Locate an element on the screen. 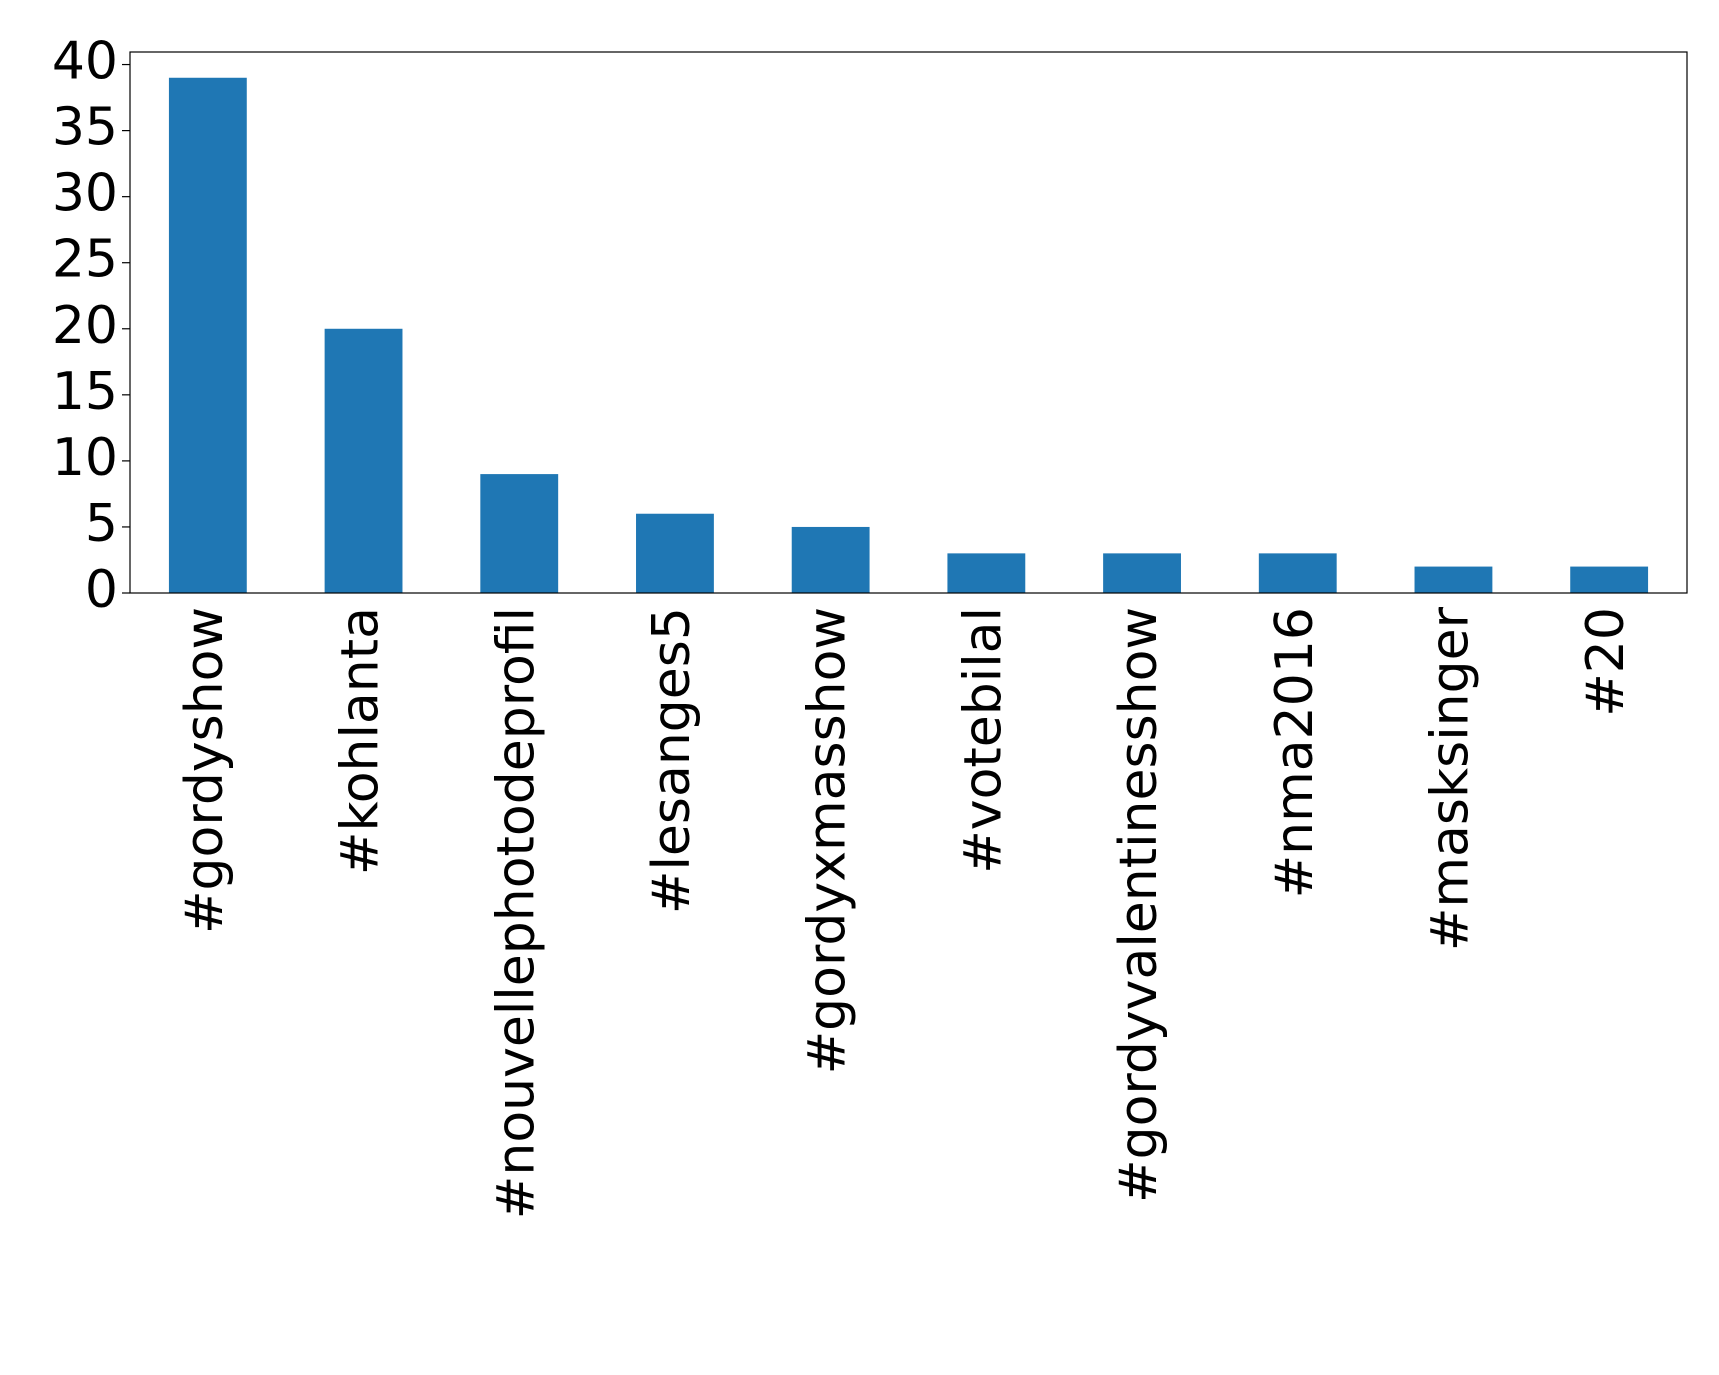 This screenshot has height=1375, width=1719. x-tick-label: #nma2016 is located at coordinates (1295, 752).